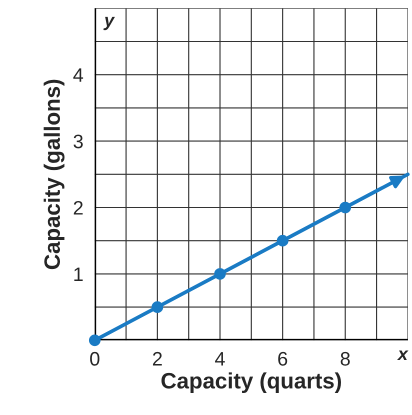 This screenshot has height=415, width=412. Describe the element at coordinates (95, 359) in the screenshot. I see `x-tick-label: 0` at that location.